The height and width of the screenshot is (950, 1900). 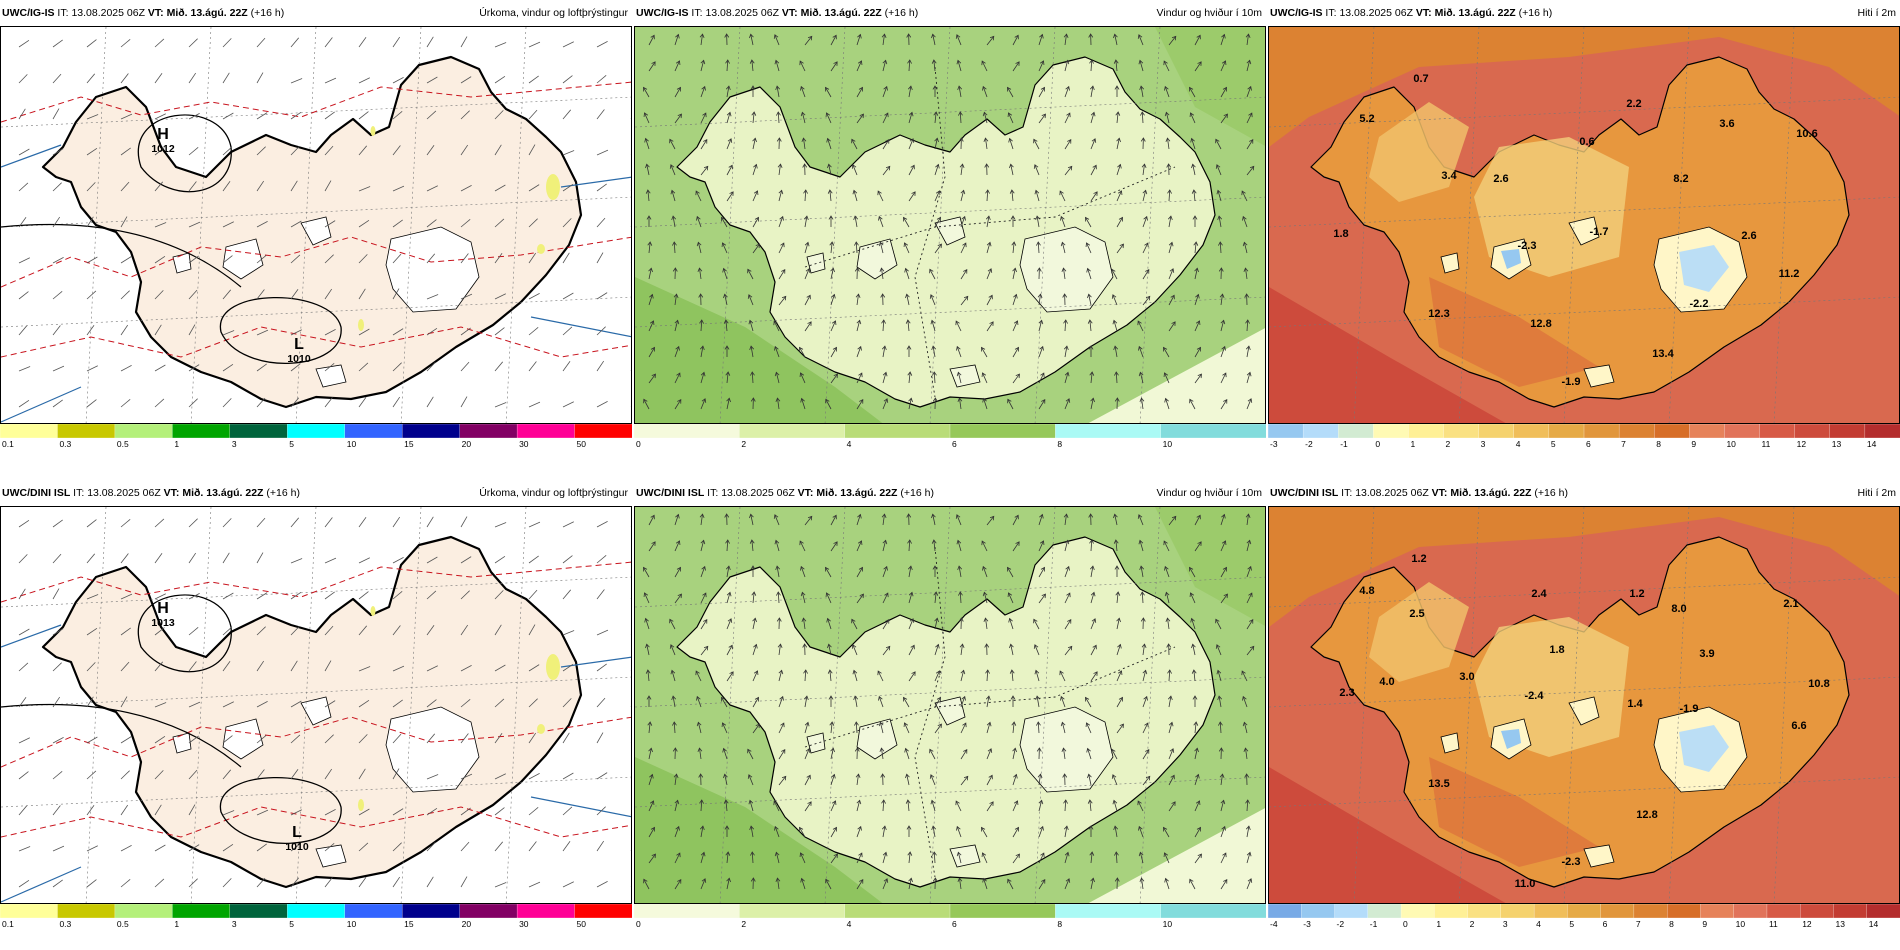 I want to click on legend-tick-label: -4, so click(x=1274, y=923).